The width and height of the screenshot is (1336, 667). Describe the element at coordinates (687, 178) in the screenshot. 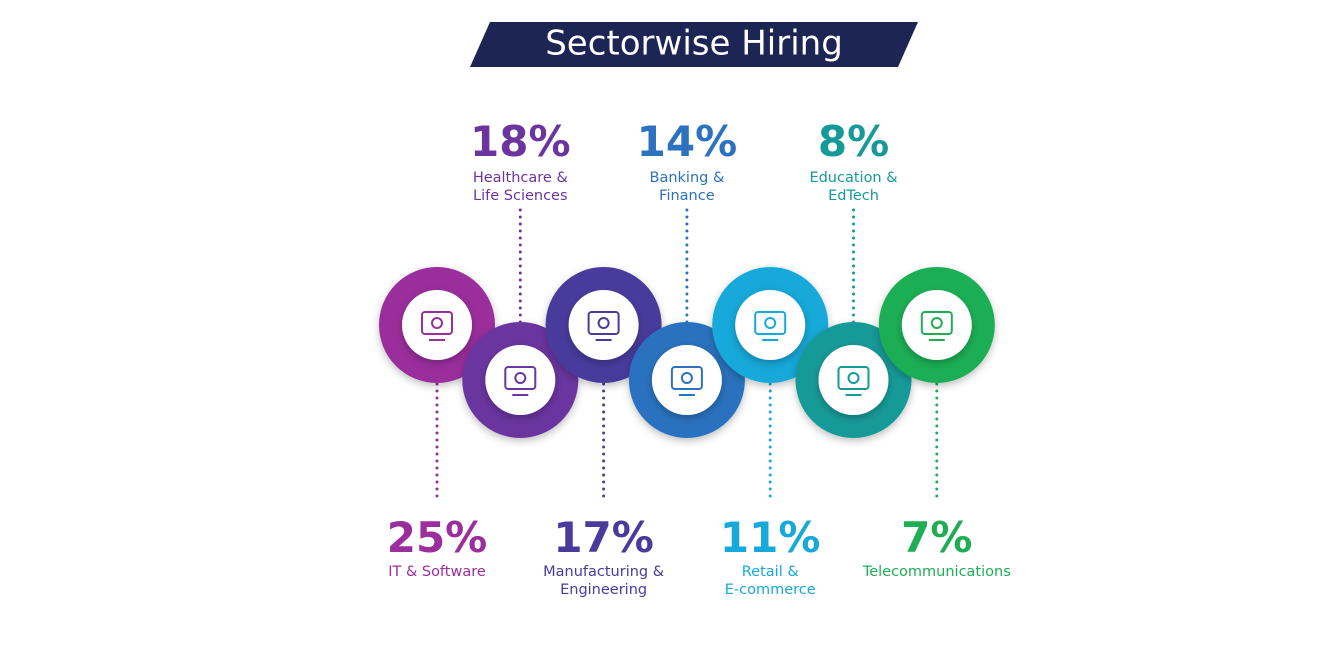

I see `sector-label: Banking &` at that location.